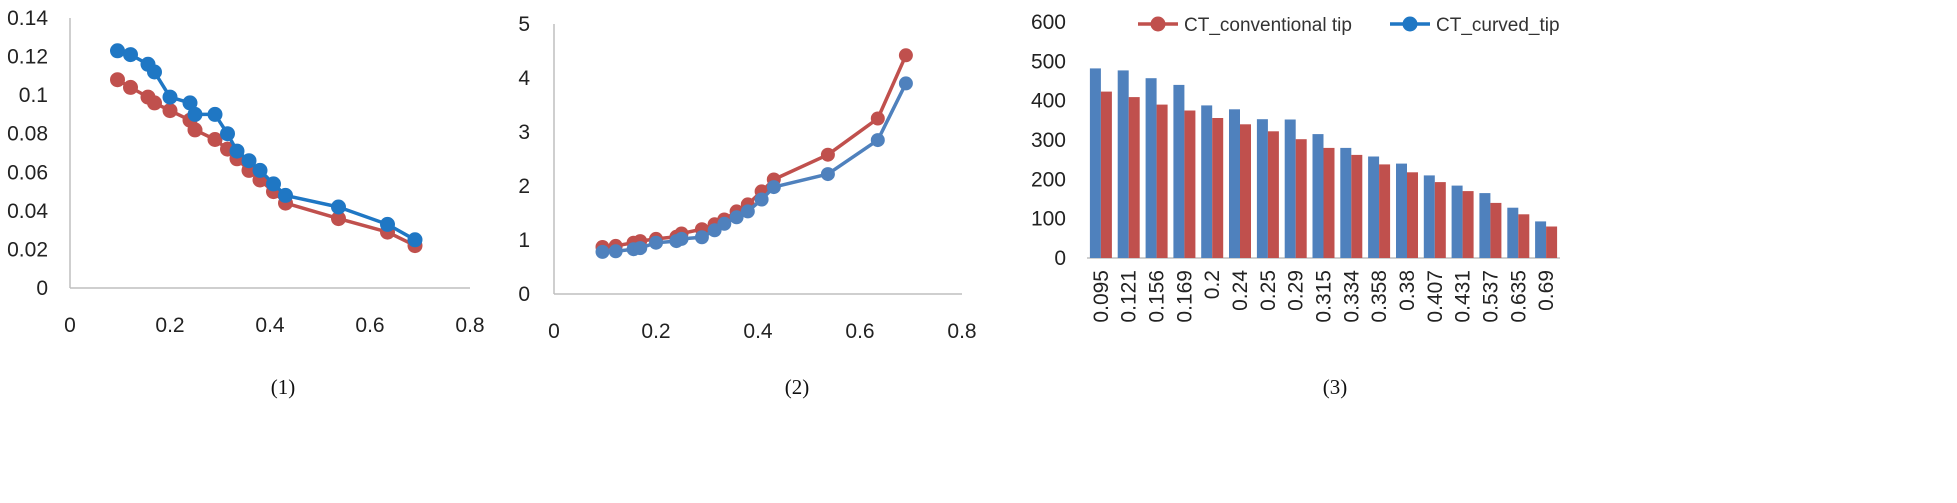 The width and height of the screenshot is (1957, 503). Describe the element at coordinates (859, 331) in the screenshot. I see `chart-2-x-tick-label: 0.6` at that location.